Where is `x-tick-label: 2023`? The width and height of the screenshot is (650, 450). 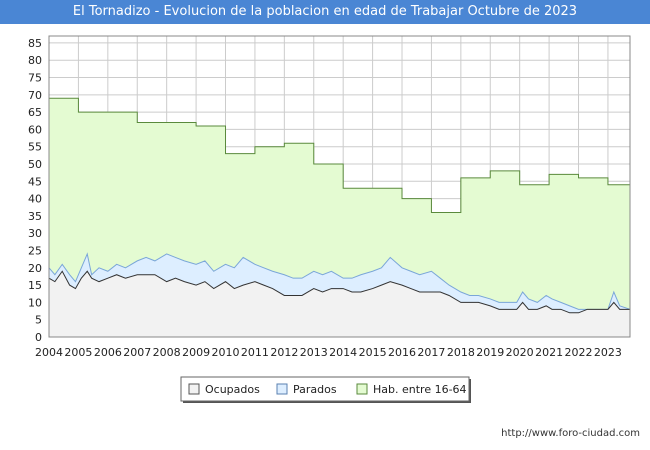
x-tick-label: 2023 is located at coordinates (608, 352).